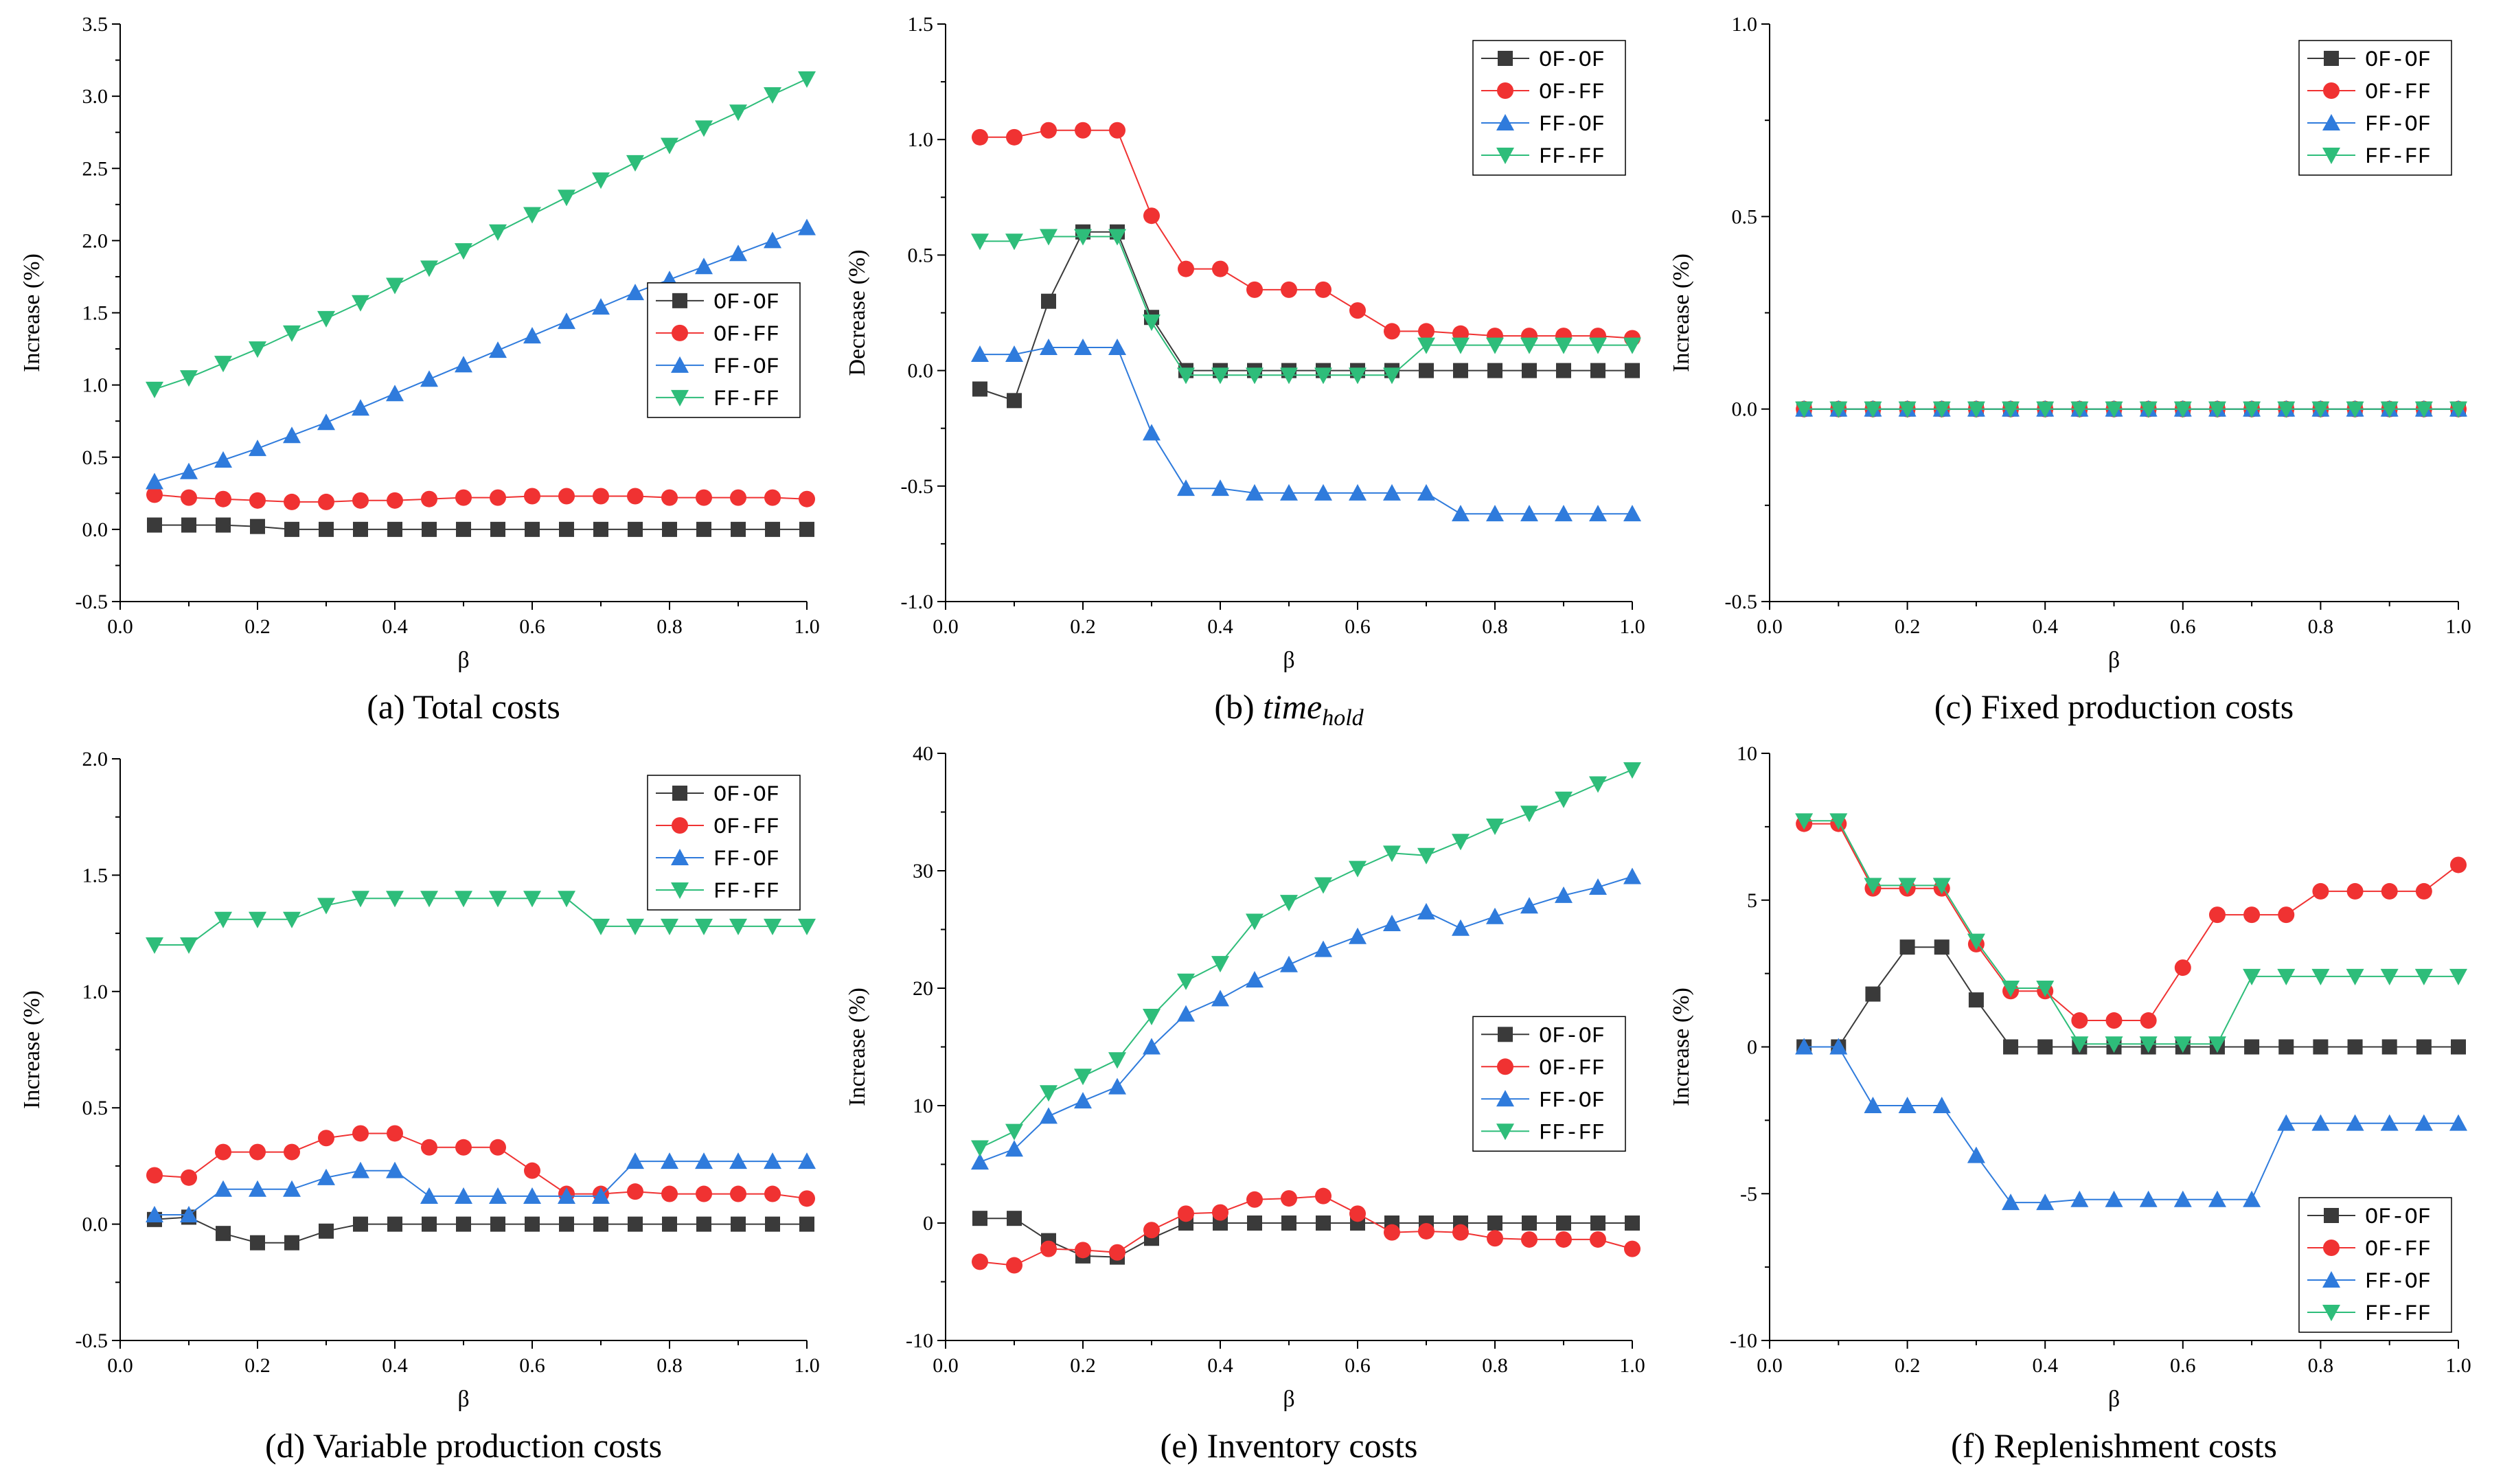  I want to click on x-axis-title: β, so click(2114, 661).